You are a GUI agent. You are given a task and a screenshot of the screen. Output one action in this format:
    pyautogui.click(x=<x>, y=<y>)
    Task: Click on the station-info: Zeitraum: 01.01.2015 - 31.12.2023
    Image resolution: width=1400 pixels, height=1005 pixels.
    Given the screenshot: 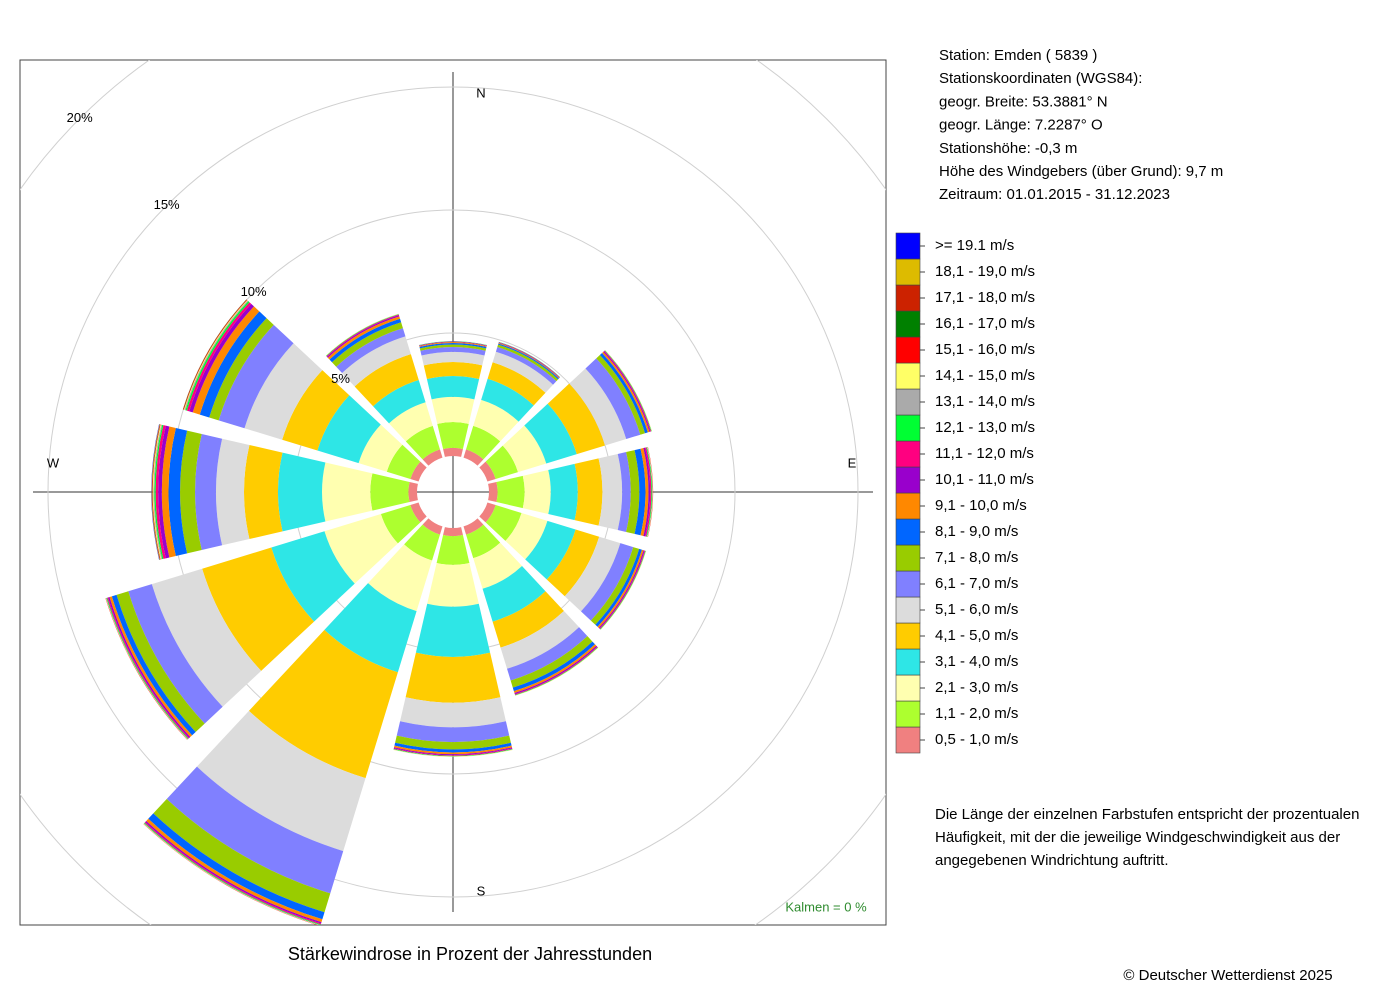 What is the action you would take?
    pyautogui.click(x=1054, y=194)
    